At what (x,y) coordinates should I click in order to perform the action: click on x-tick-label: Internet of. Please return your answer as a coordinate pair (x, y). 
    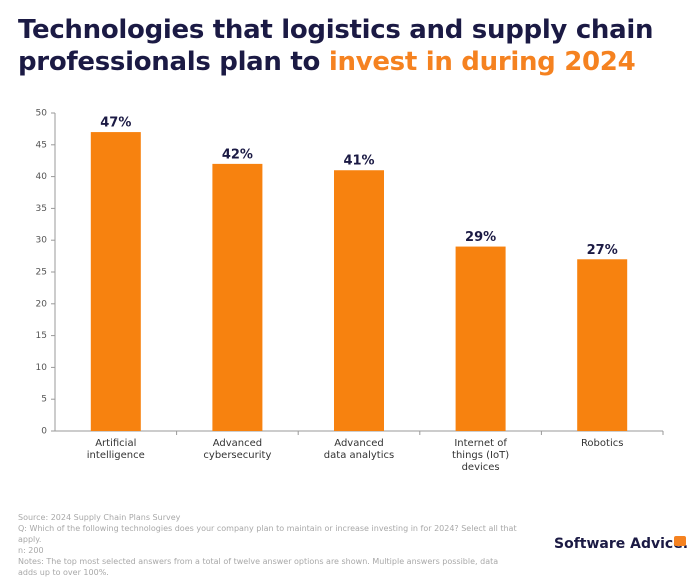
    Looking at the image, I should click on (480, 443).